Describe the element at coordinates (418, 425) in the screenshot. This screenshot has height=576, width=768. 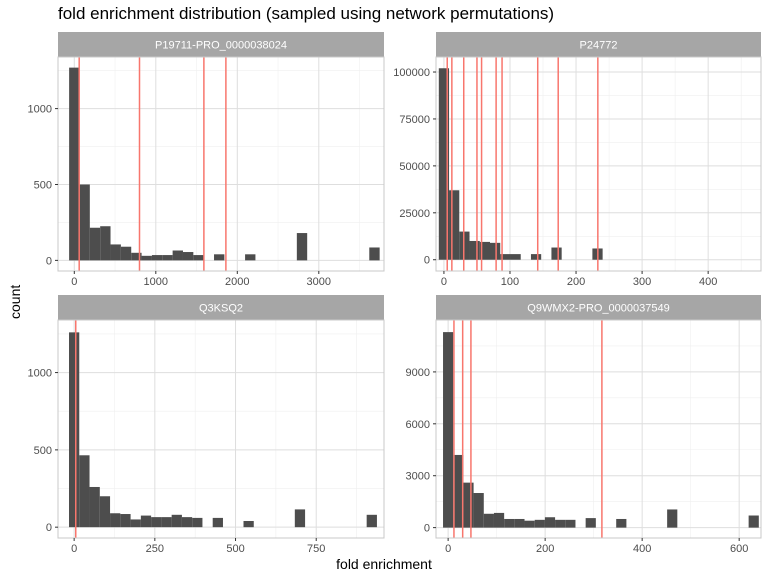
I see `y-tick-label: 6000` at that location.